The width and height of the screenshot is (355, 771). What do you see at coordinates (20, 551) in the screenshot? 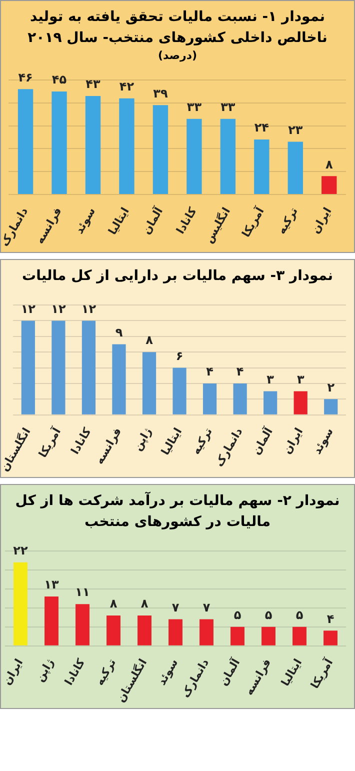
I see `data-label: ۲۲` at bounding box center [20, 551].